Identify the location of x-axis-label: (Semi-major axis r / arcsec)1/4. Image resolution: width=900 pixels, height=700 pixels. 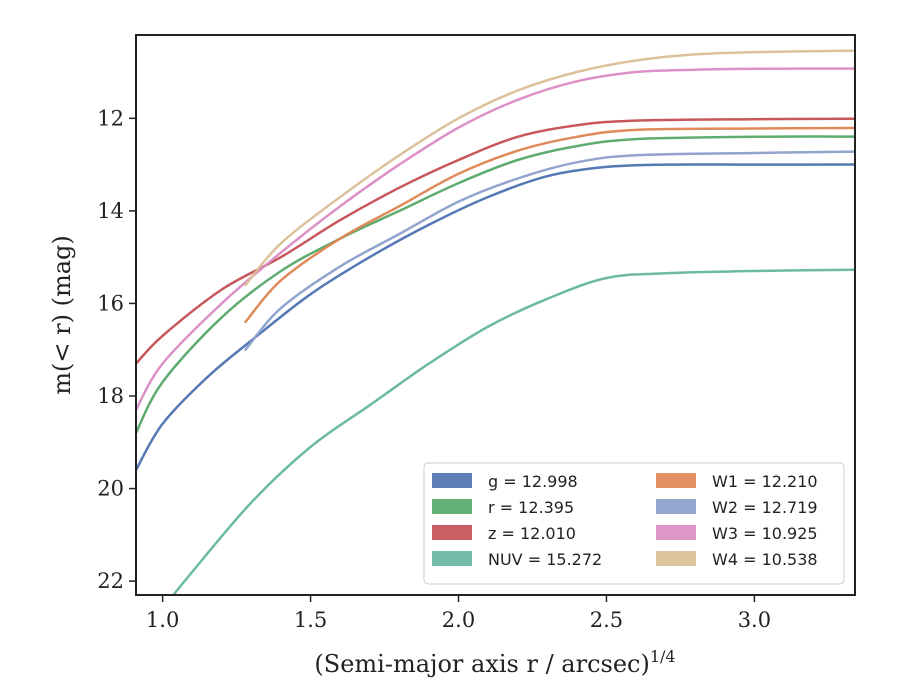
(494, 662).